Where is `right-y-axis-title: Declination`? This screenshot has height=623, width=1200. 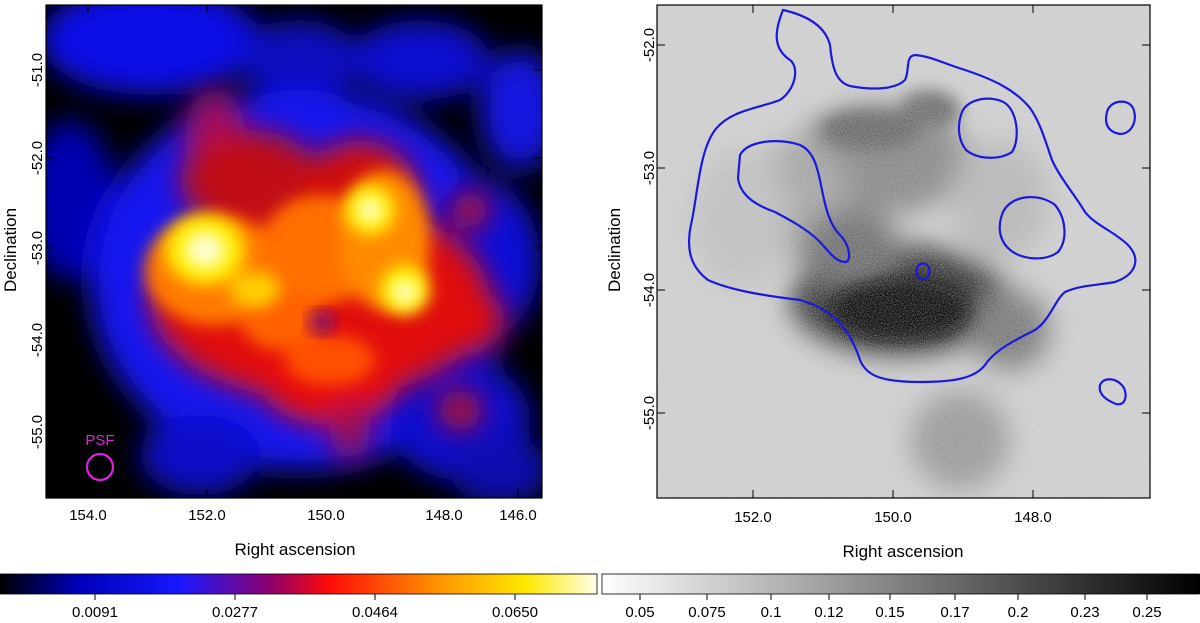 right-y-axis-title: Declination is located at coordinates (614, 250).